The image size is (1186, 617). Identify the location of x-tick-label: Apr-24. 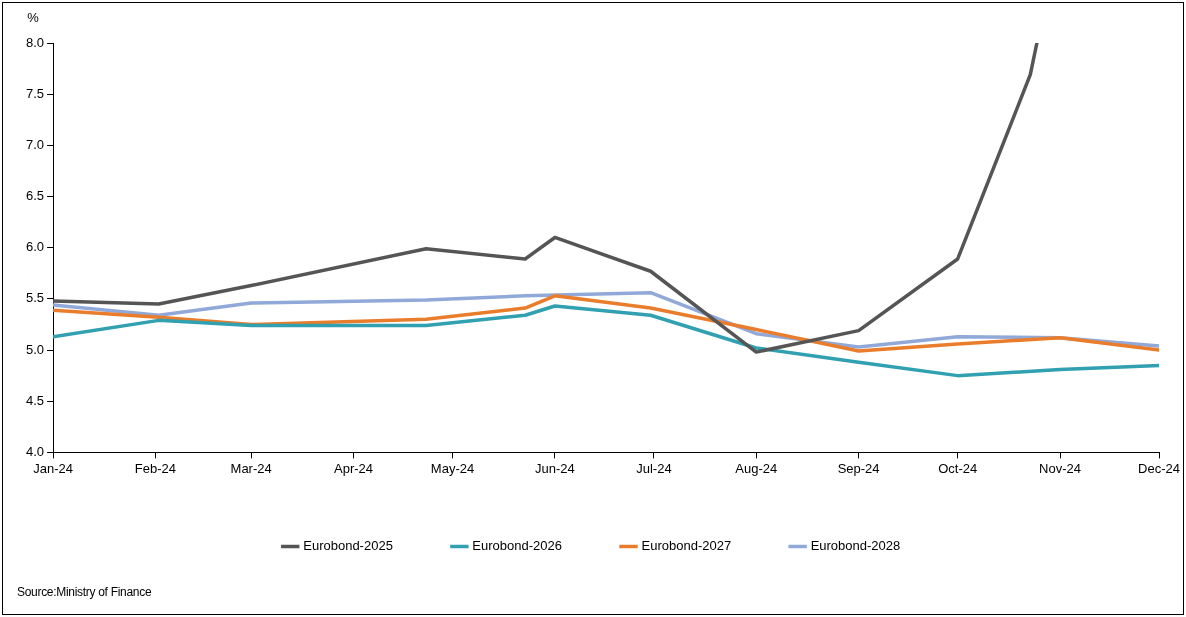
(353, 468).